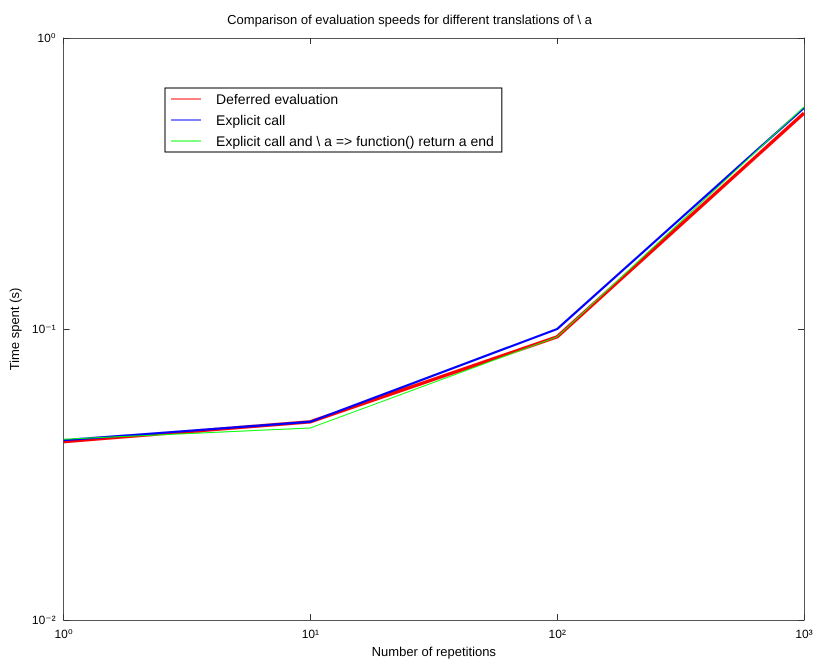  Describe the element at coordinates (44, 620) in the screenshot. I see `y-tick-label: 10⁻²` at that location.